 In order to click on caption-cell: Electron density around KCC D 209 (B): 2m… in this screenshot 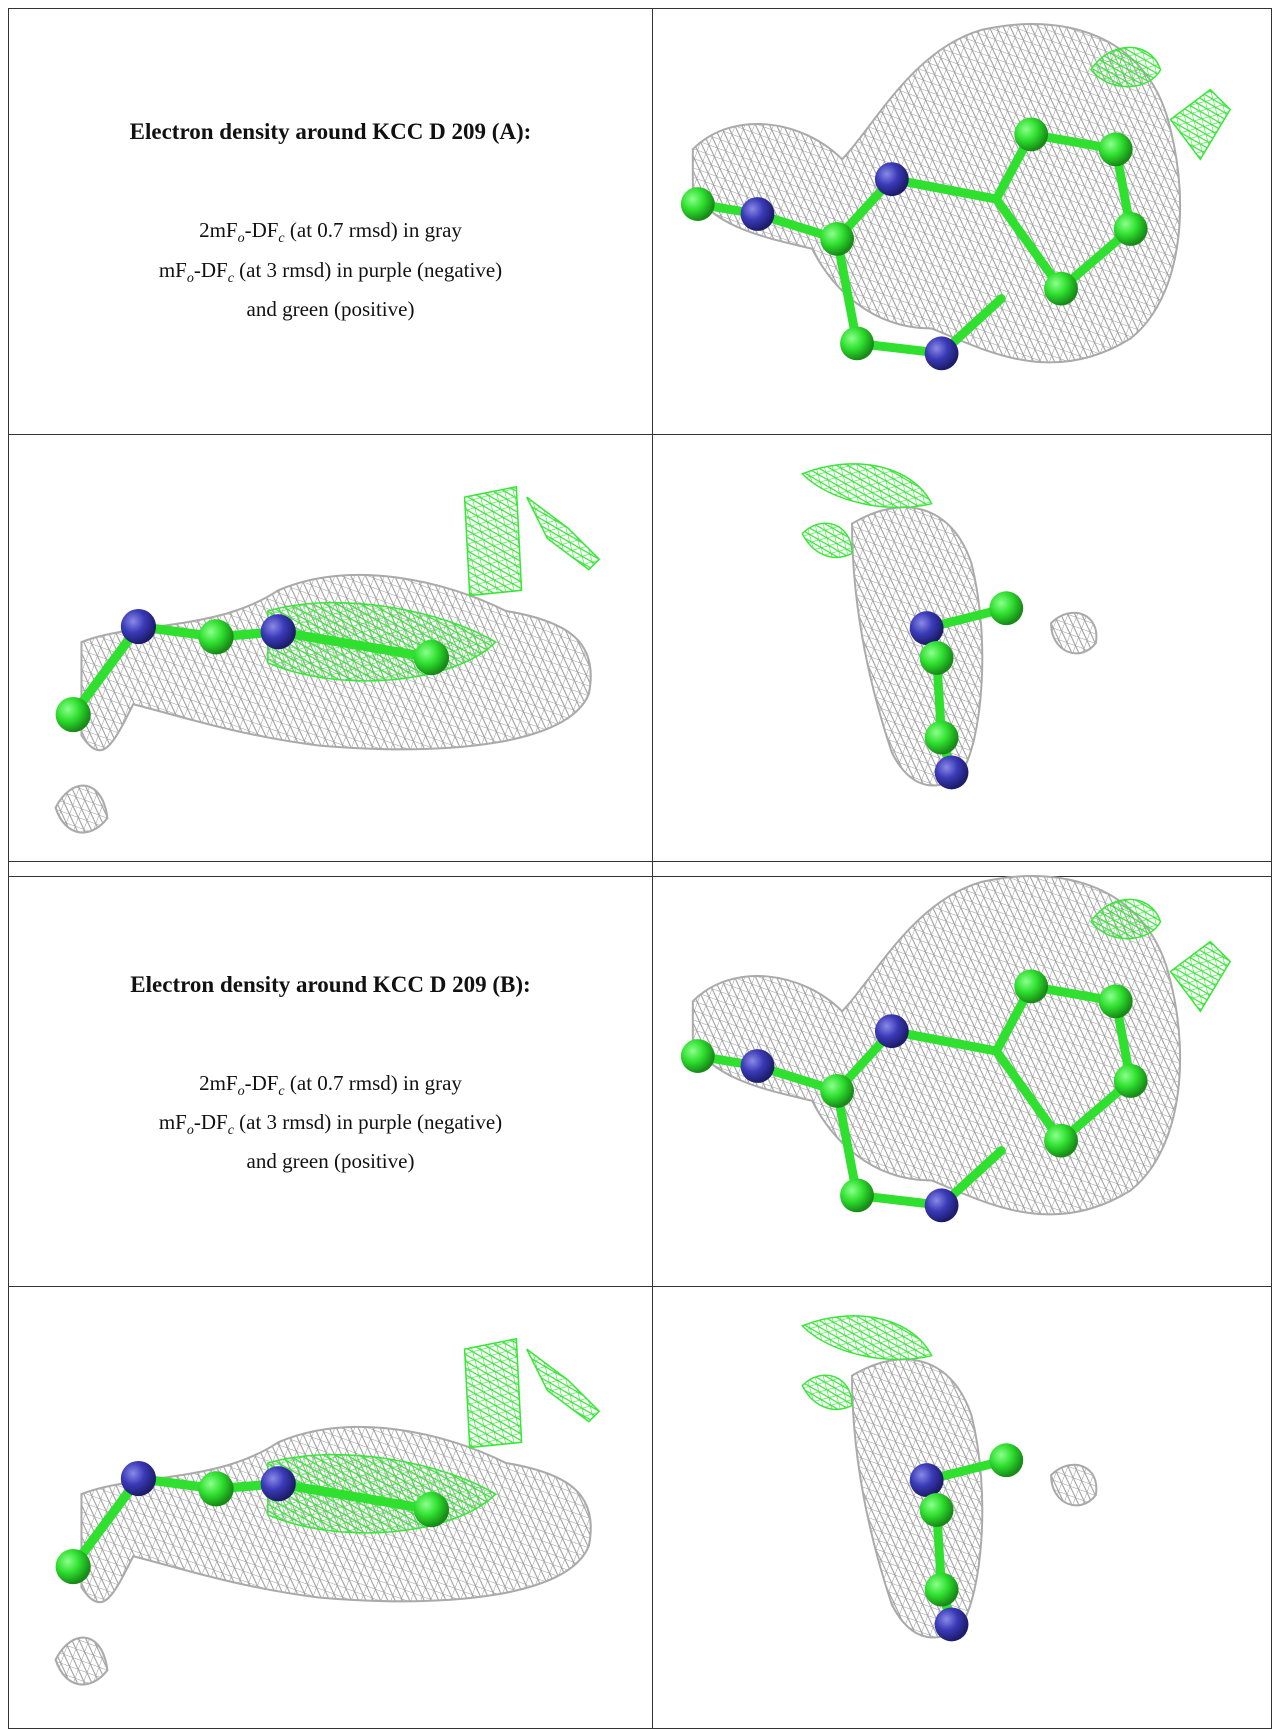, I will do `click(330, 1074)`.